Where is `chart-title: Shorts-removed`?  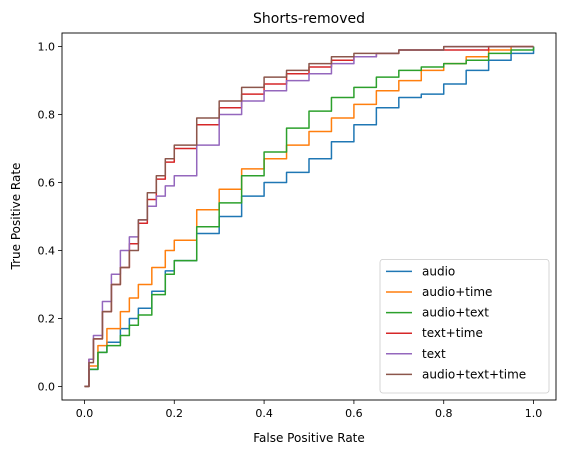 chart-title: Shorts-removed is located at coordinates (309, 19).